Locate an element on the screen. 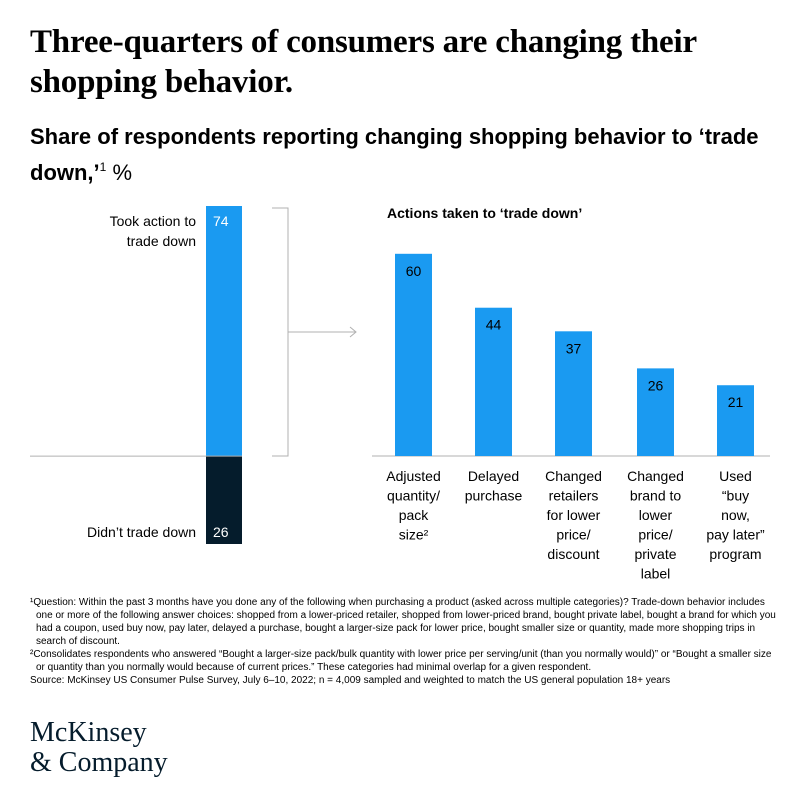 The width and height of the screenshot is (800, 800). bar-4-label-line-3: lower is located at coordinates (656, 515).